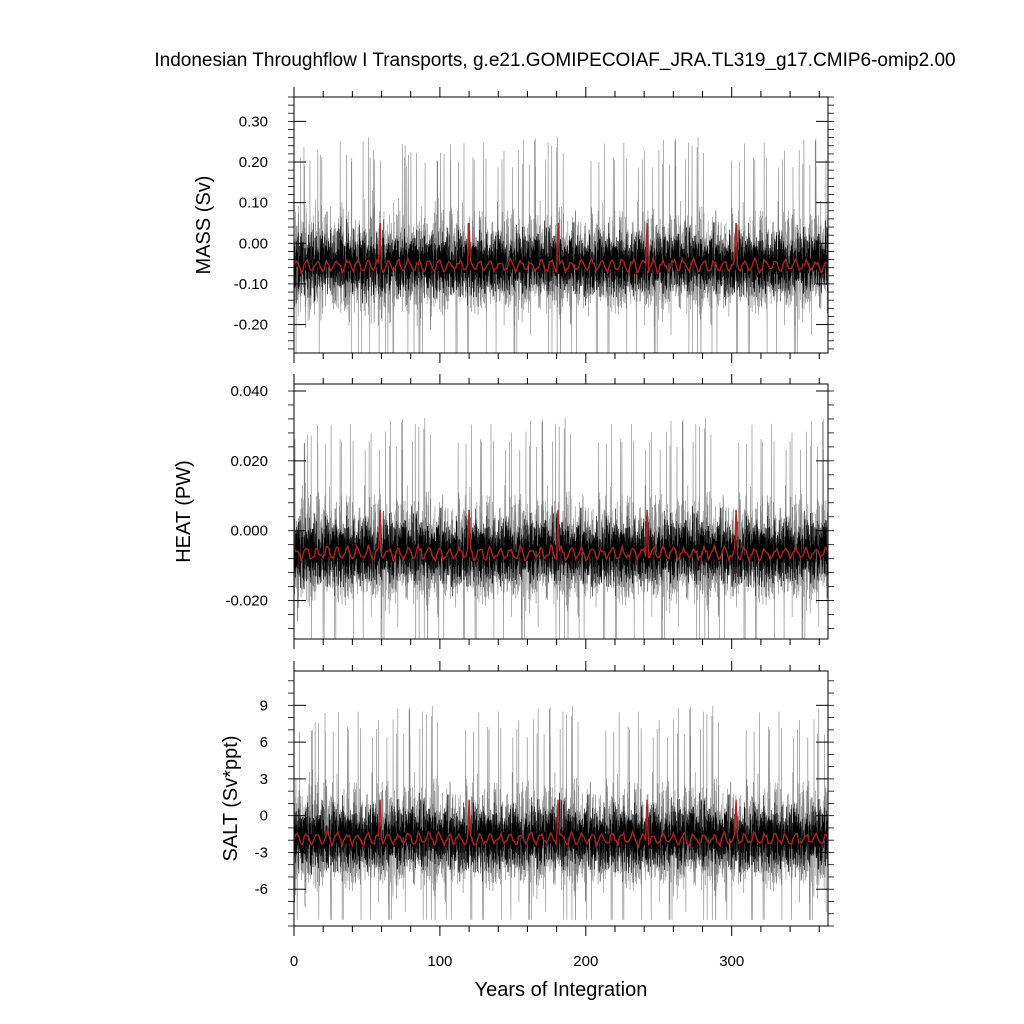 The width and height of the screenshot is (1024, 1024). I want to click on x-tick-label: 0, so click(294, 961).